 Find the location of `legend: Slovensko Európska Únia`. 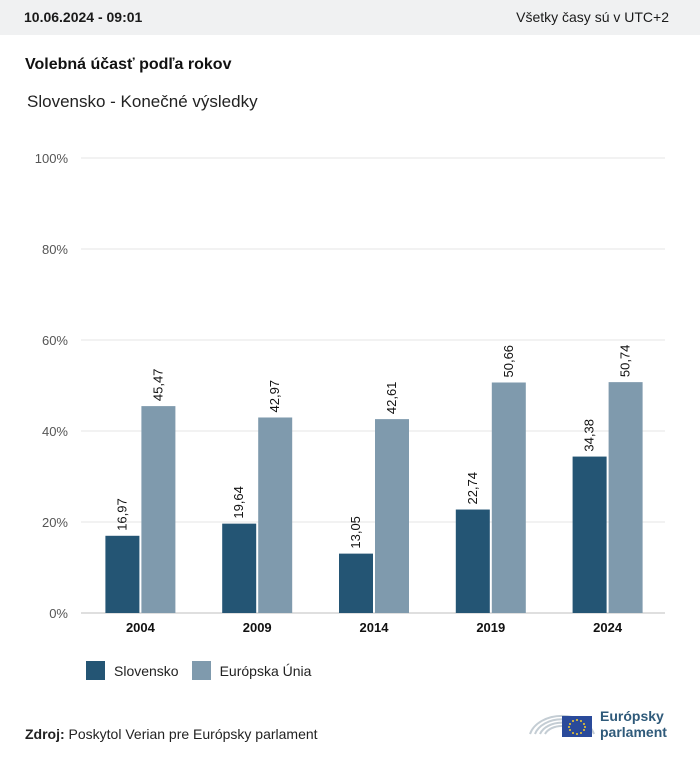

legend: Slovensko Európska Únia is located at coordinates (205, 670).